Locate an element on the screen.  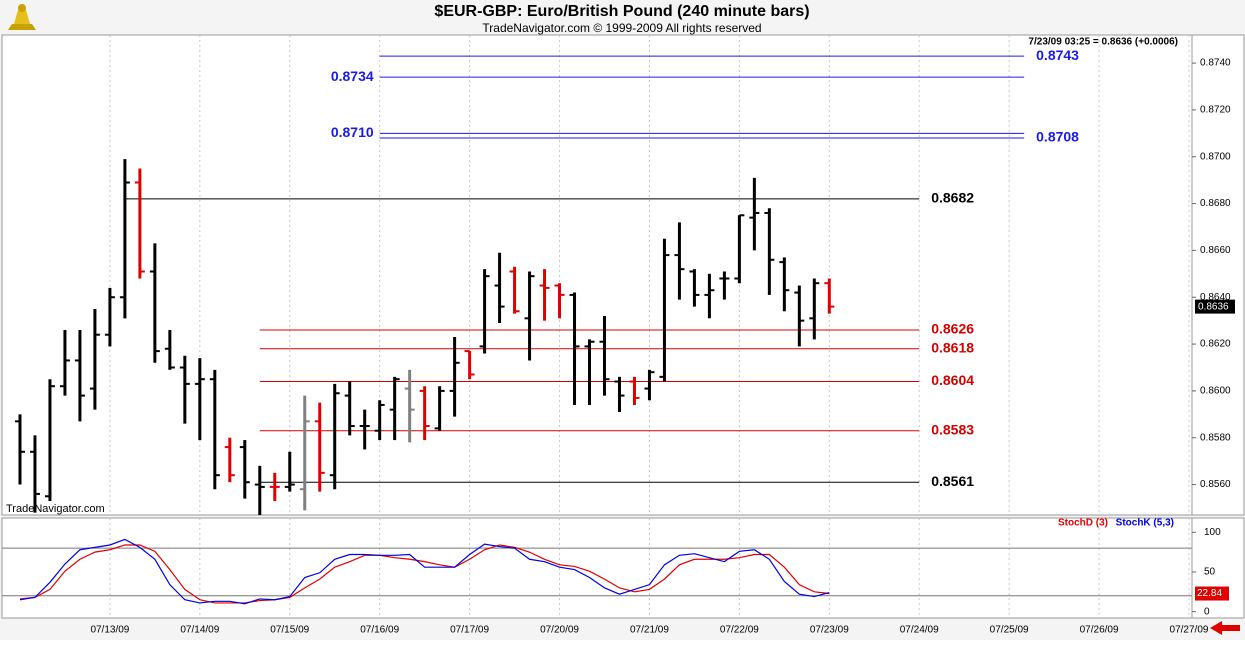
y-tick-label: 0.8700 is located at coordinates (1215, 156).